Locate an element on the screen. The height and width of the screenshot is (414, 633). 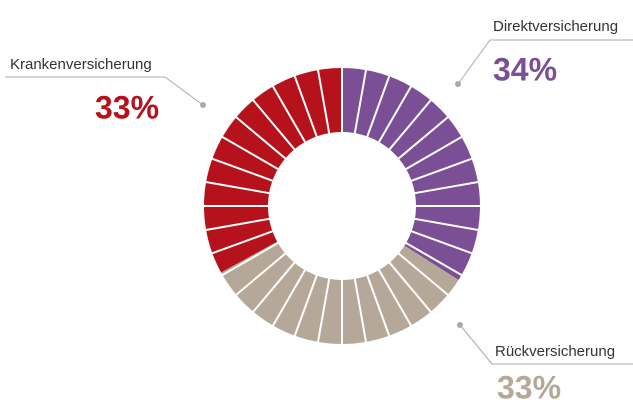
category-label: Direktversicherung is located at coordinates (555, 26).